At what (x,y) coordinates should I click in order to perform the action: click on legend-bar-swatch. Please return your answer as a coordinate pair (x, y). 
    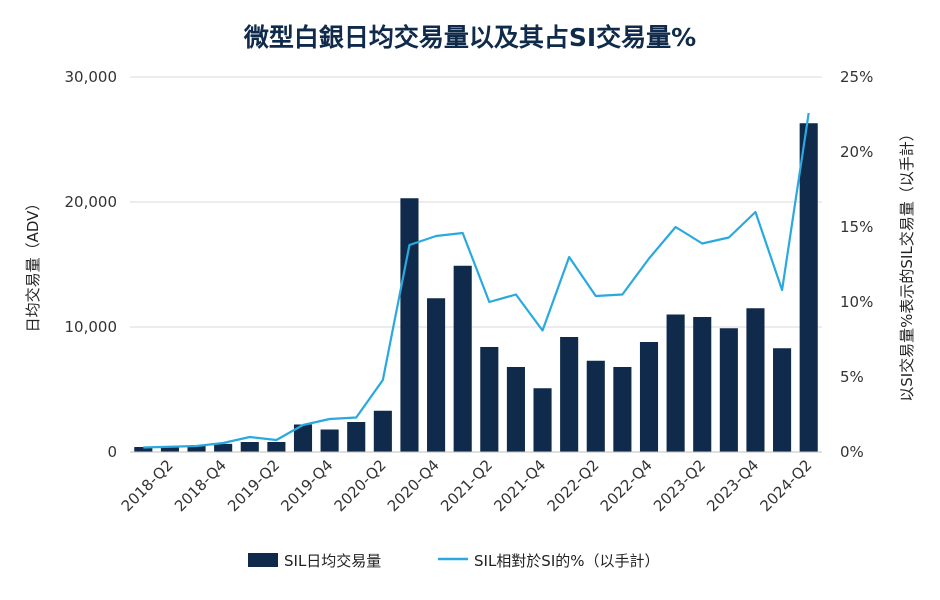
    Looking at the image, I should click on (263, 560).